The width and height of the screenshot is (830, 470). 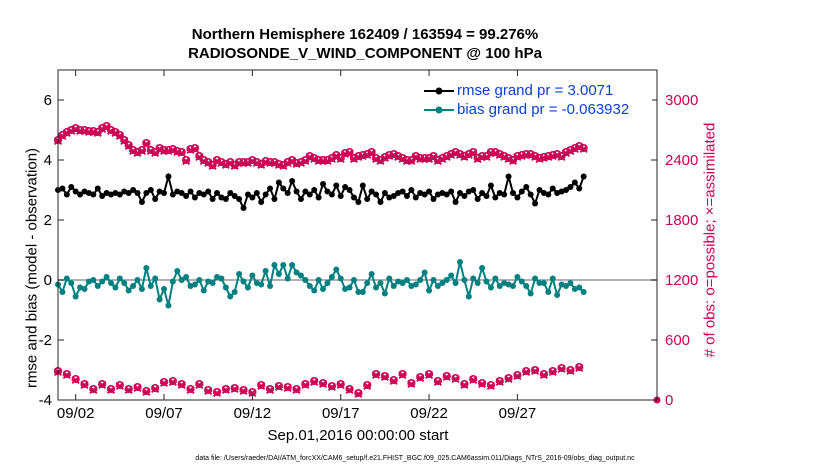 What do you see at coordinates (439, 91) in the screenshot?
I see `legend-rmse-swatch` at bounding box center [439, 91].